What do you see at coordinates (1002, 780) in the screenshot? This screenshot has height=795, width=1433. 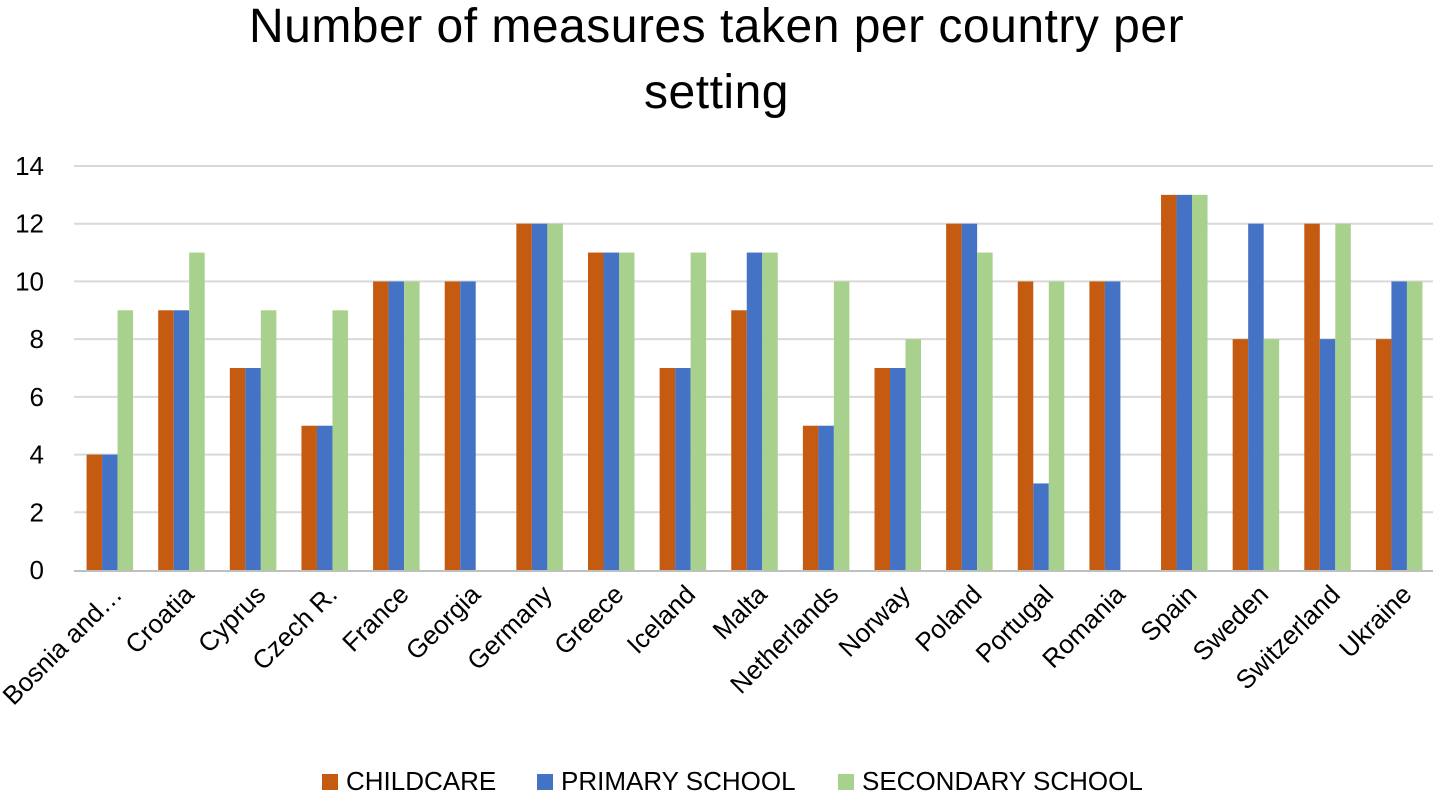 I see `legend-label-secondary-school: SECONDARY SCHOOL` at bounding box center [1002, 780].